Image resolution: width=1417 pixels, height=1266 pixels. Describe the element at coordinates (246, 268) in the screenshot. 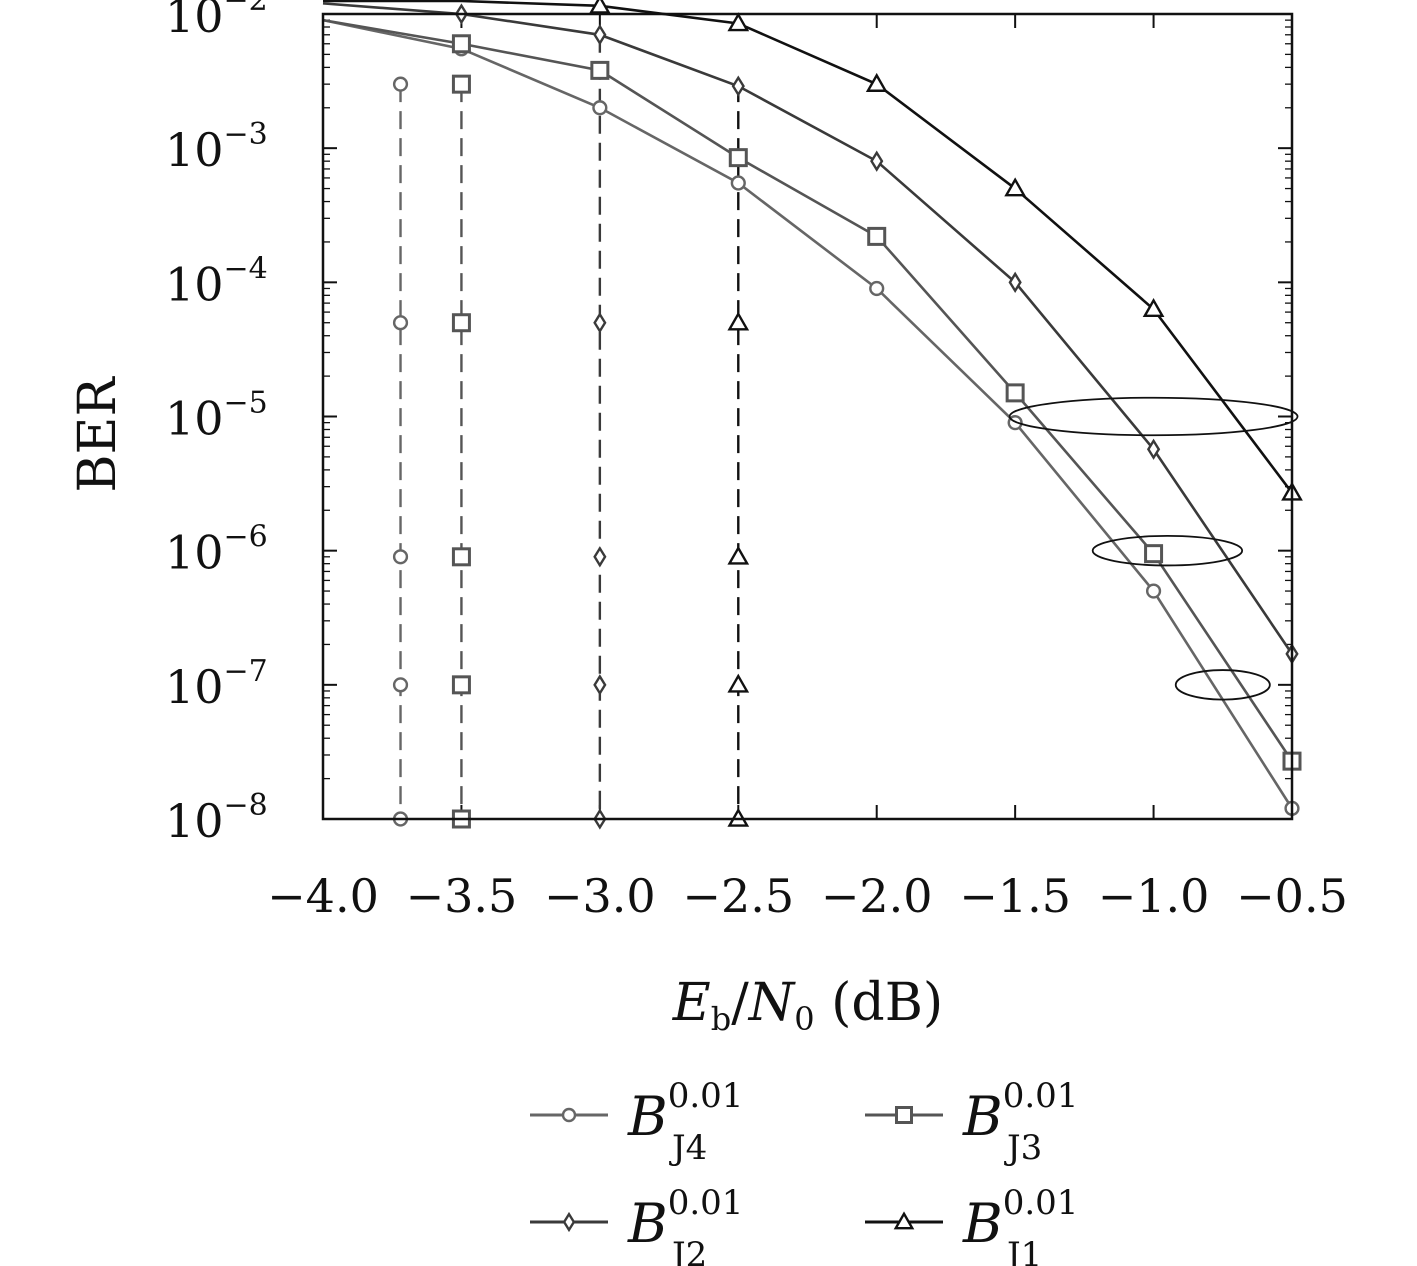

I see `y-tick-exponent: −4` at that location.